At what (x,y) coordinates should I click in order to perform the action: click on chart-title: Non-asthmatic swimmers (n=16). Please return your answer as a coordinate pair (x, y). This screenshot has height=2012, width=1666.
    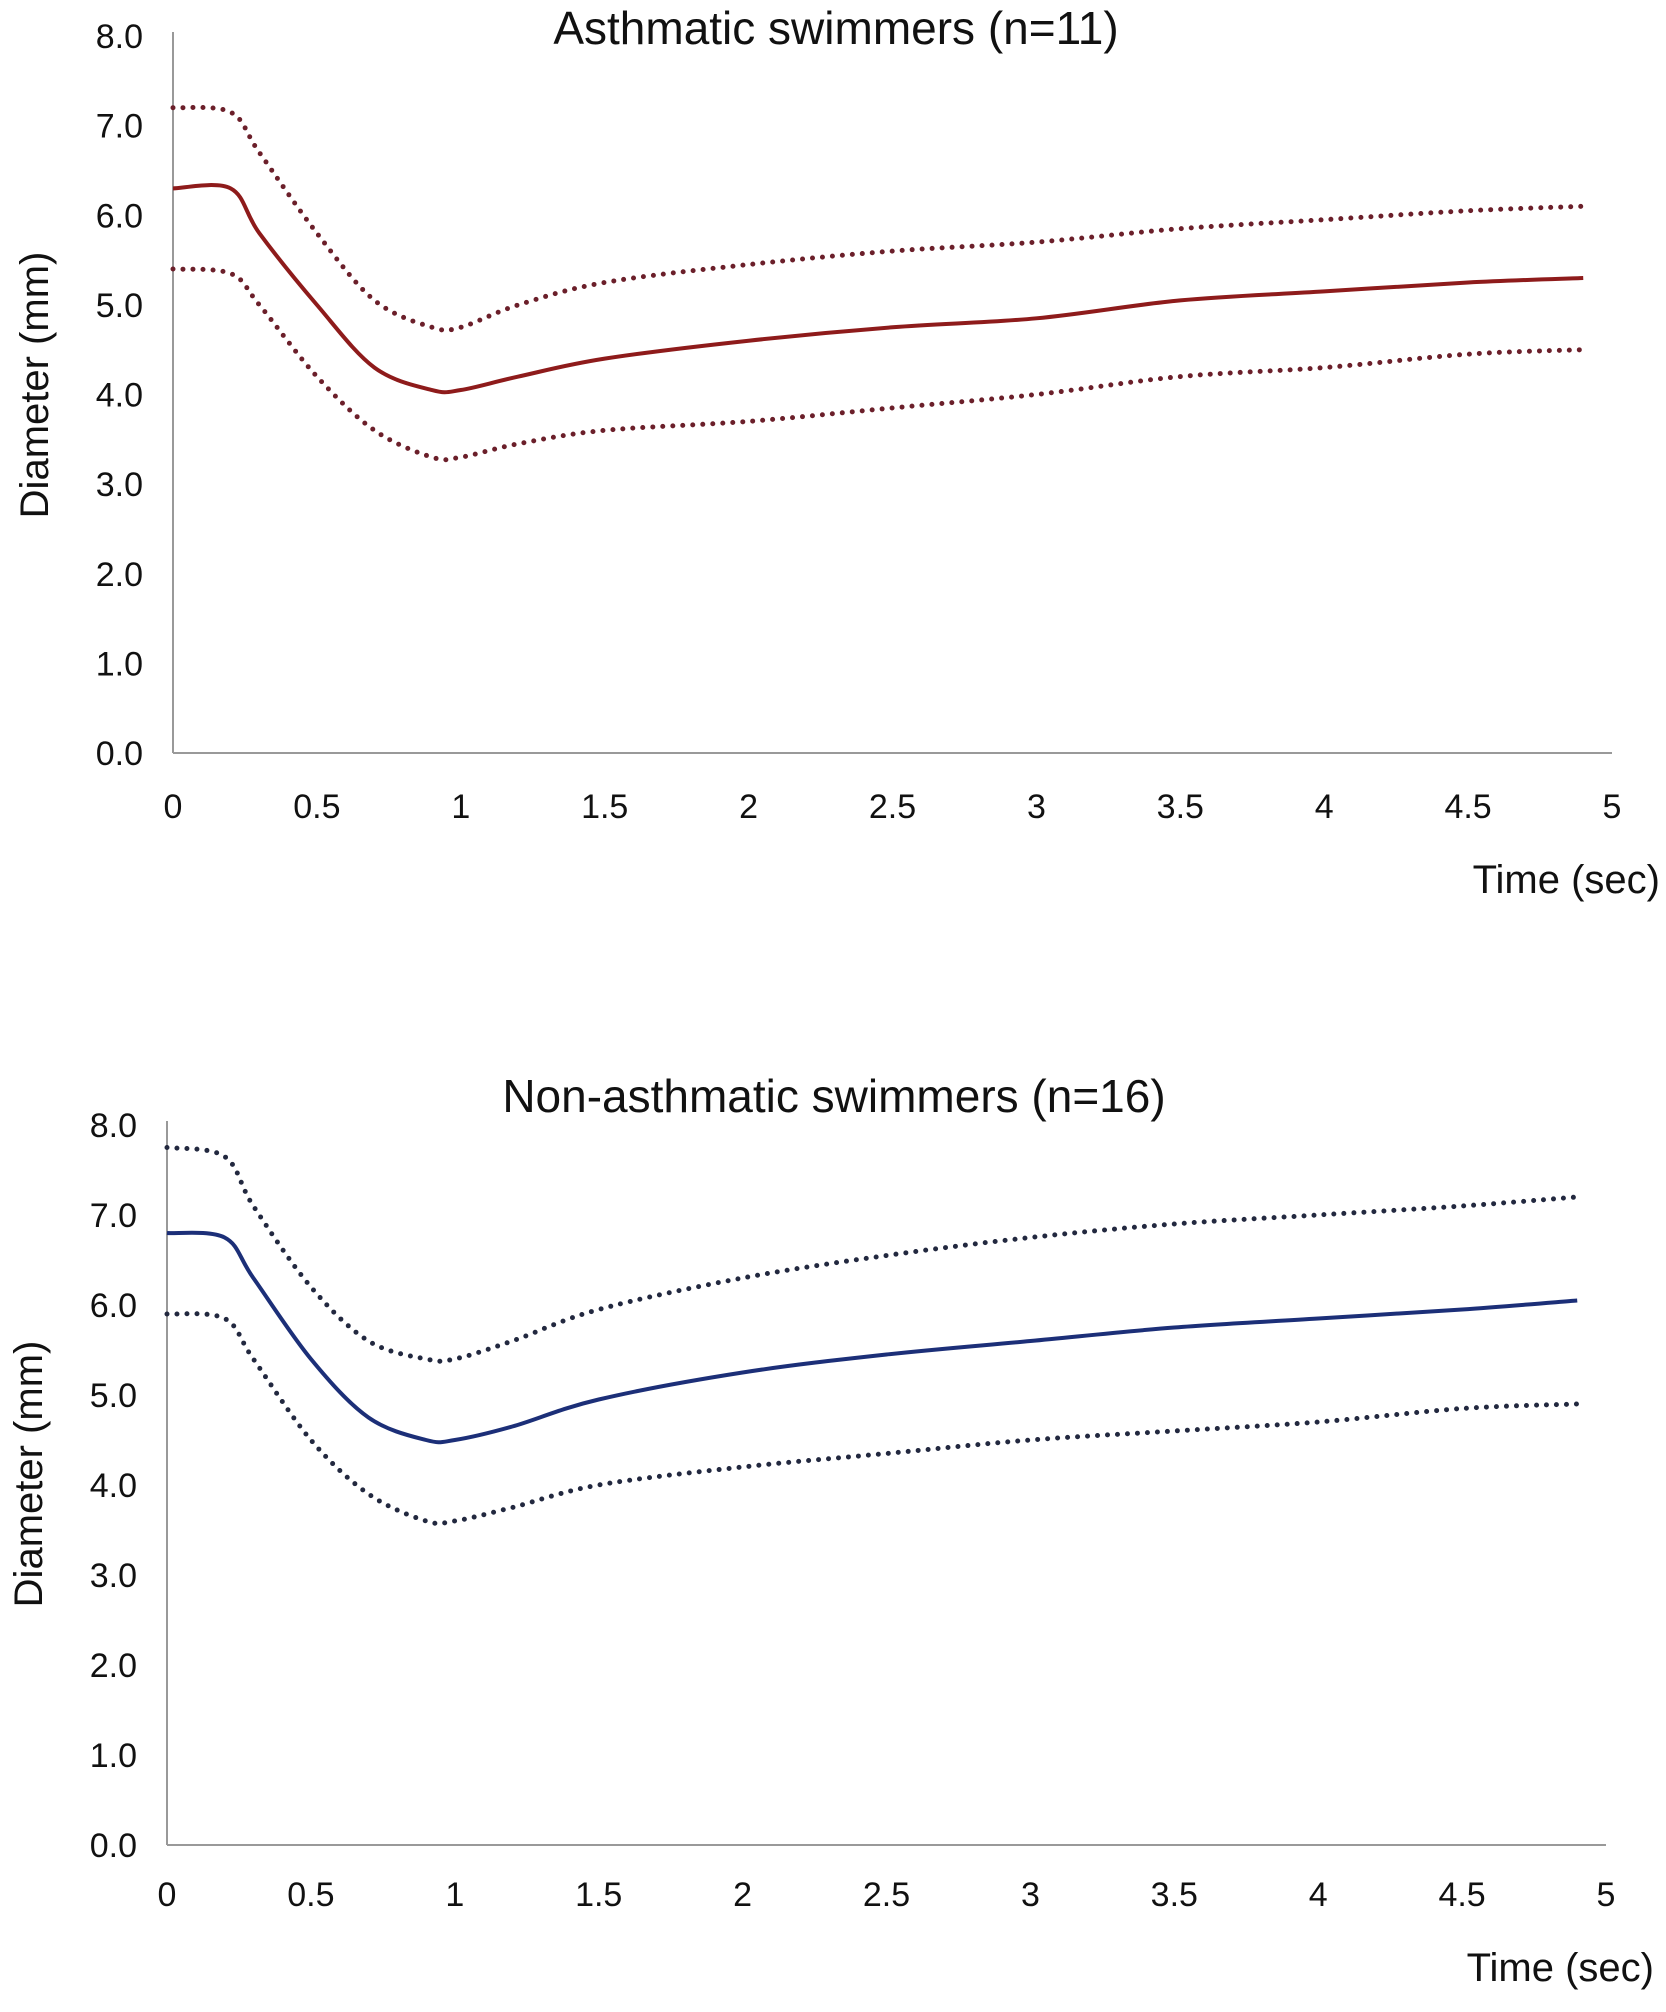
    Looking at the image, I should click on (833, 1096).